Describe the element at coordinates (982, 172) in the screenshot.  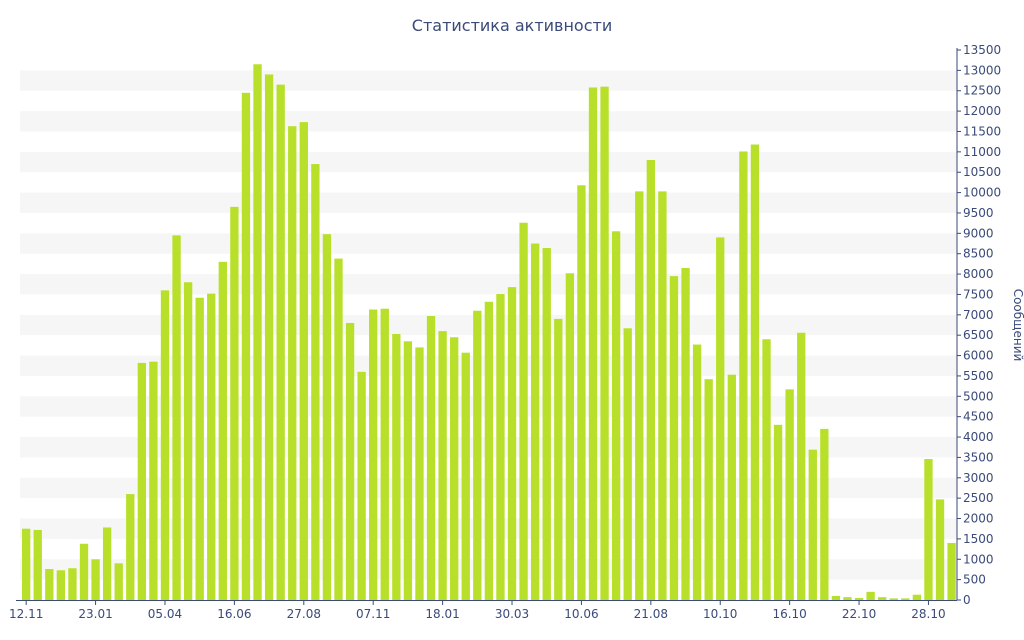
I see `y-tick-label: 10500` at that location.